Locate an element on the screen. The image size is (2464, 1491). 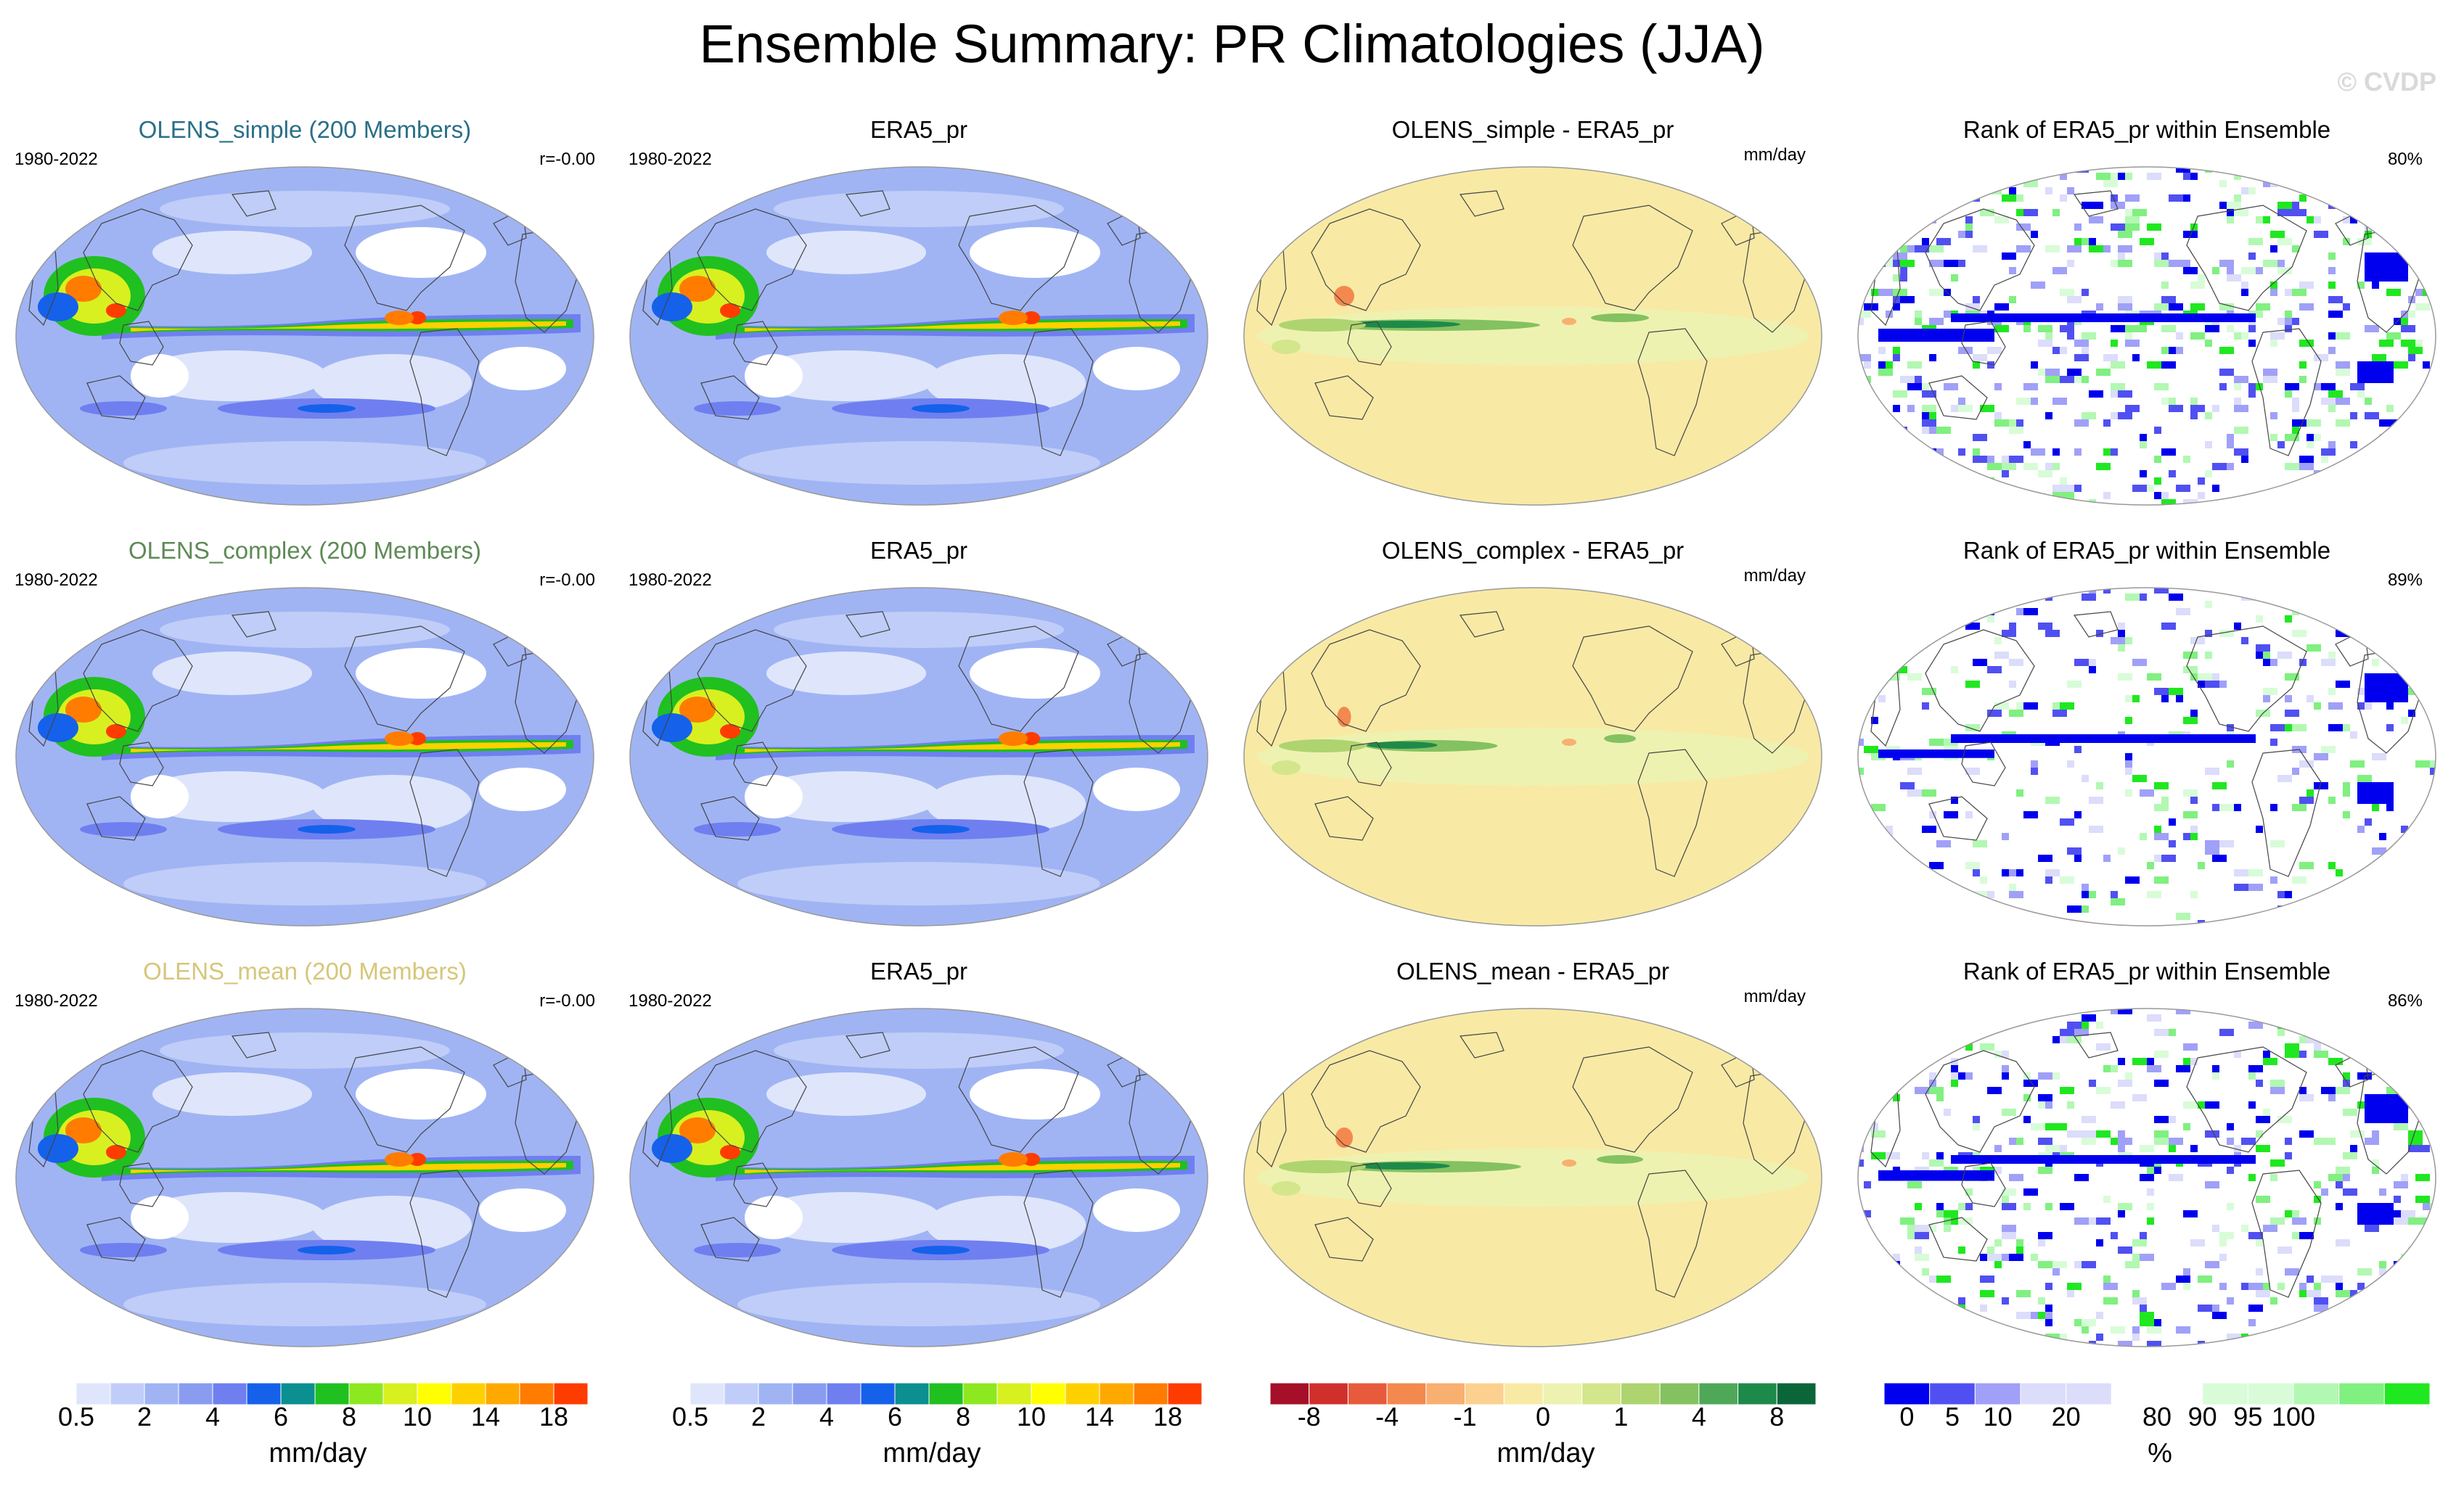
diff-positive-core is located at coordinates (1402, 745).